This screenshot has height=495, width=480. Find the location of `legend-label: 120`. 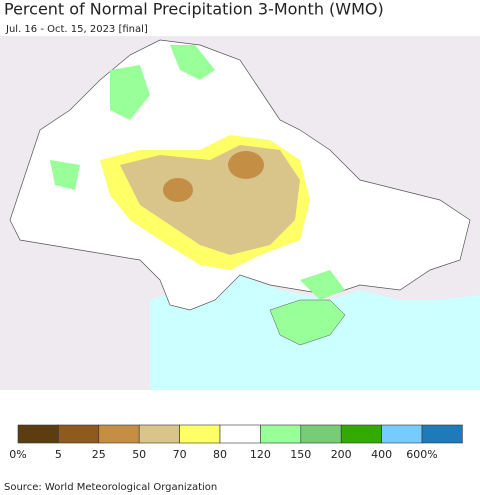

legend-label: 120 is located at coordinates (260, 454).